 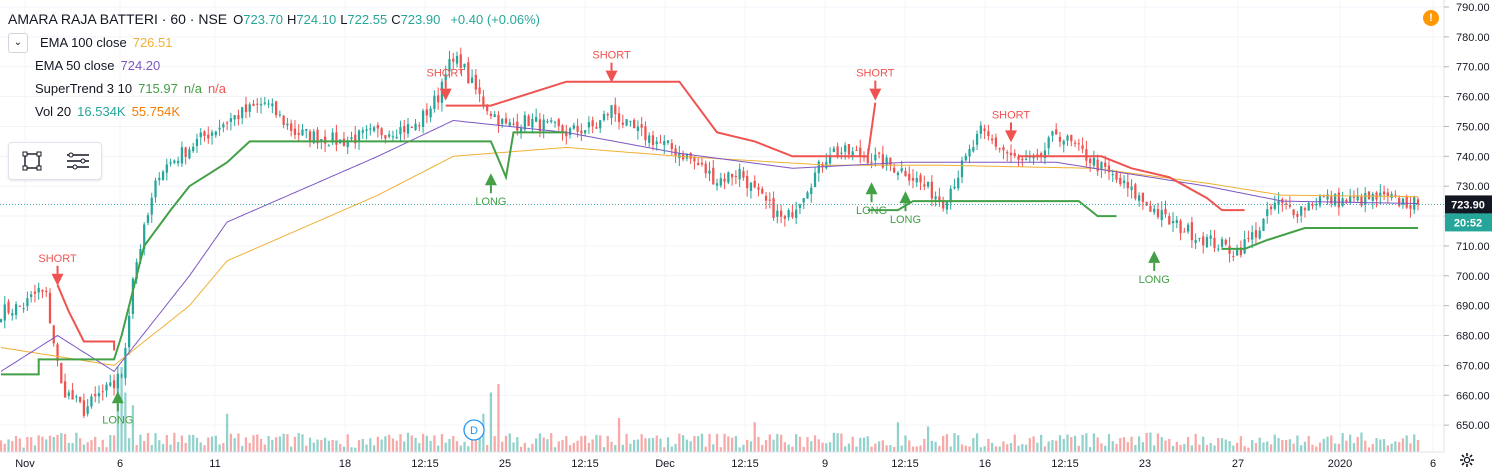 I want to click on countdown-tag, so click(x=1468, y=222).